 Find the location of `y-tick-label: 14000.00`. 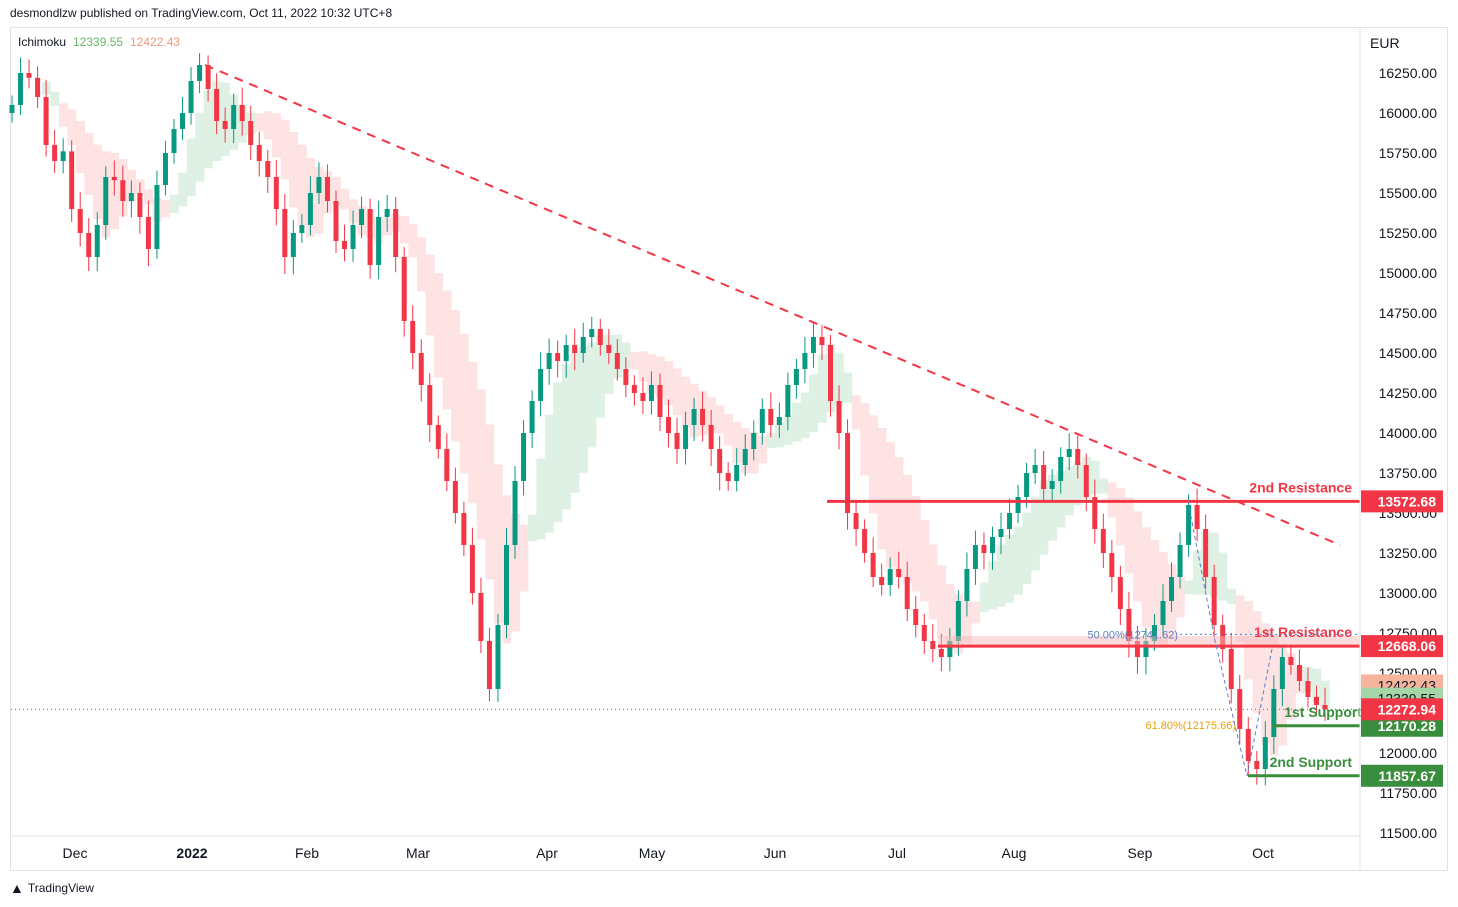

y-tick-label: 14000.00 is located at coordinates (1408, 433).